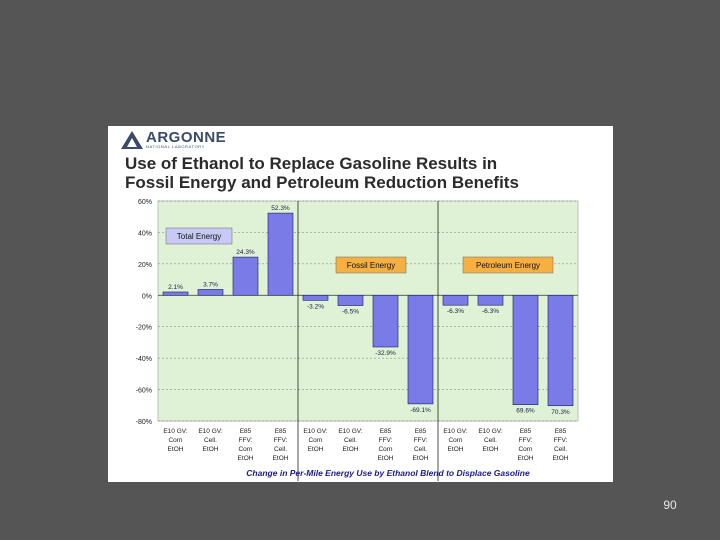  I want to click on data-label: 3.7%, so click(210, 284).